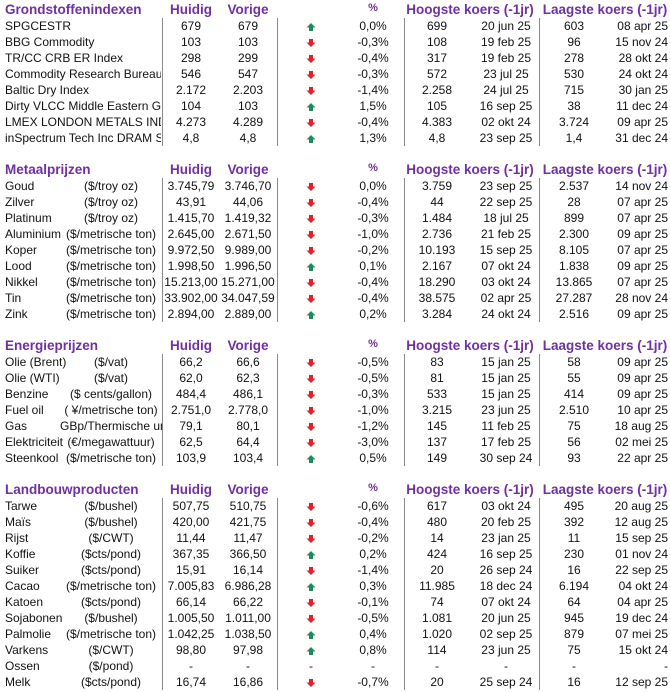 The width and height of the screenshot is (670, 692). I want to click on current-value: 104, so click(191, 106).